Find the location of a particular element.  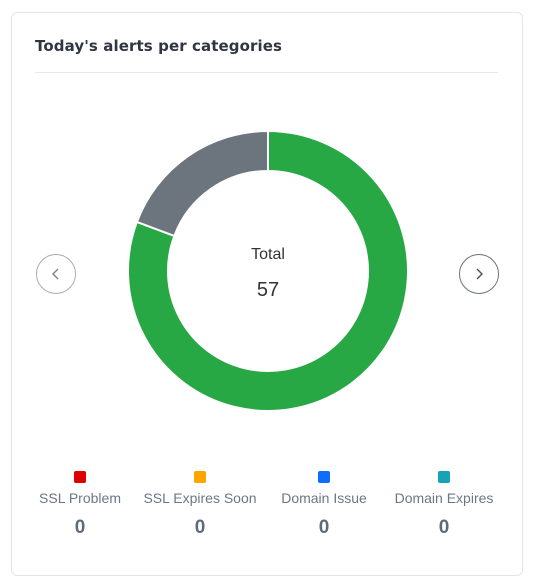

legend-label: Domain Issue is located at coordinates (324, 498).